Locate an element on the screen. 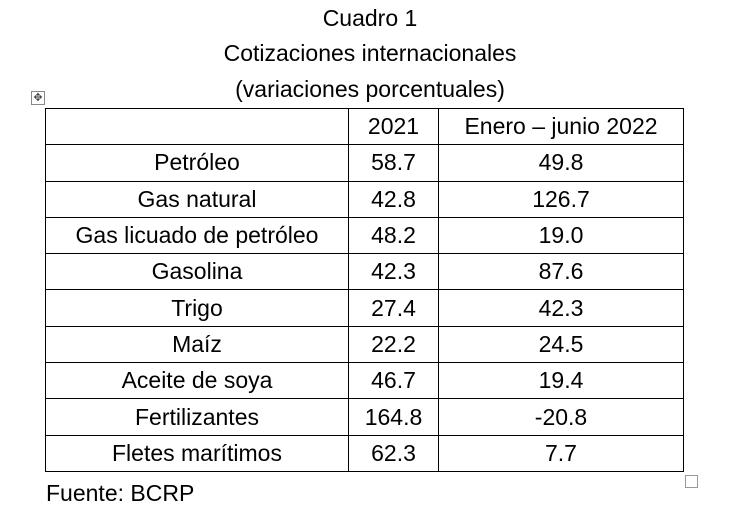 This screenshot has width=740, height=516. column-header: 2021 is located at coordinates (393, 126).